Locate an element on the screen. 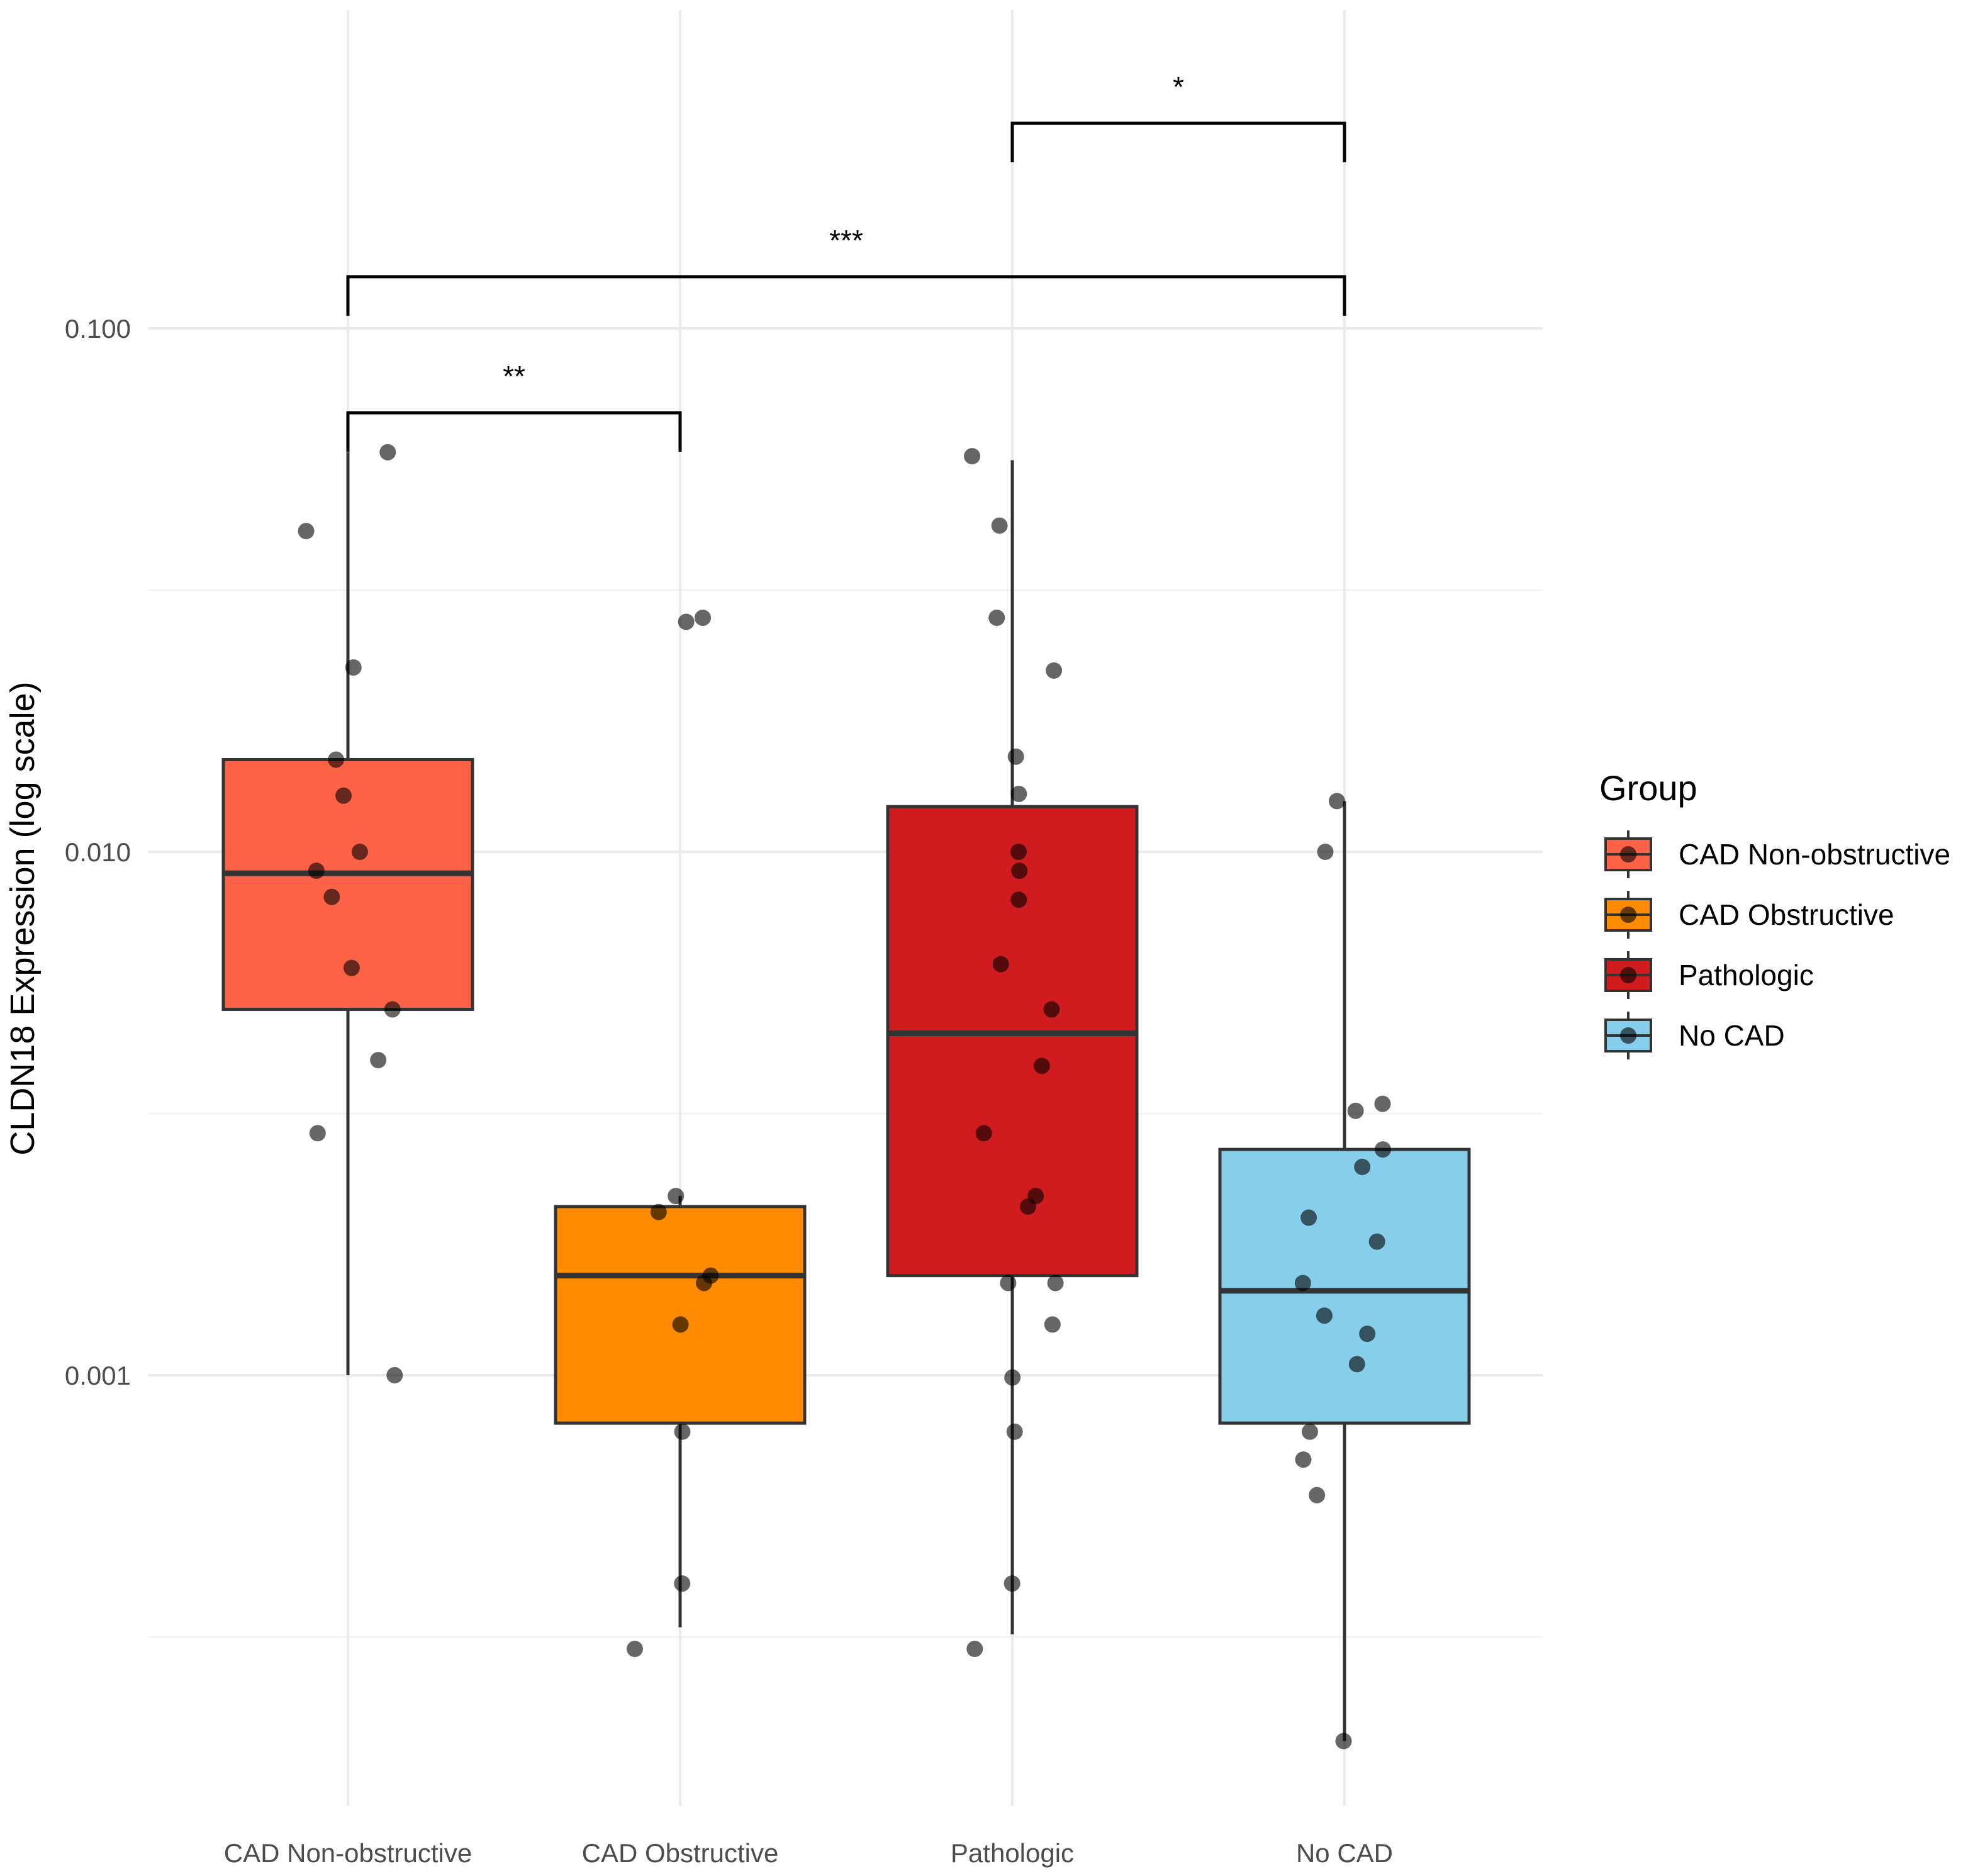 The height and width of the screenshot is (1876, 1968). significance-layer: ****** is located at coordinates (846, 261).